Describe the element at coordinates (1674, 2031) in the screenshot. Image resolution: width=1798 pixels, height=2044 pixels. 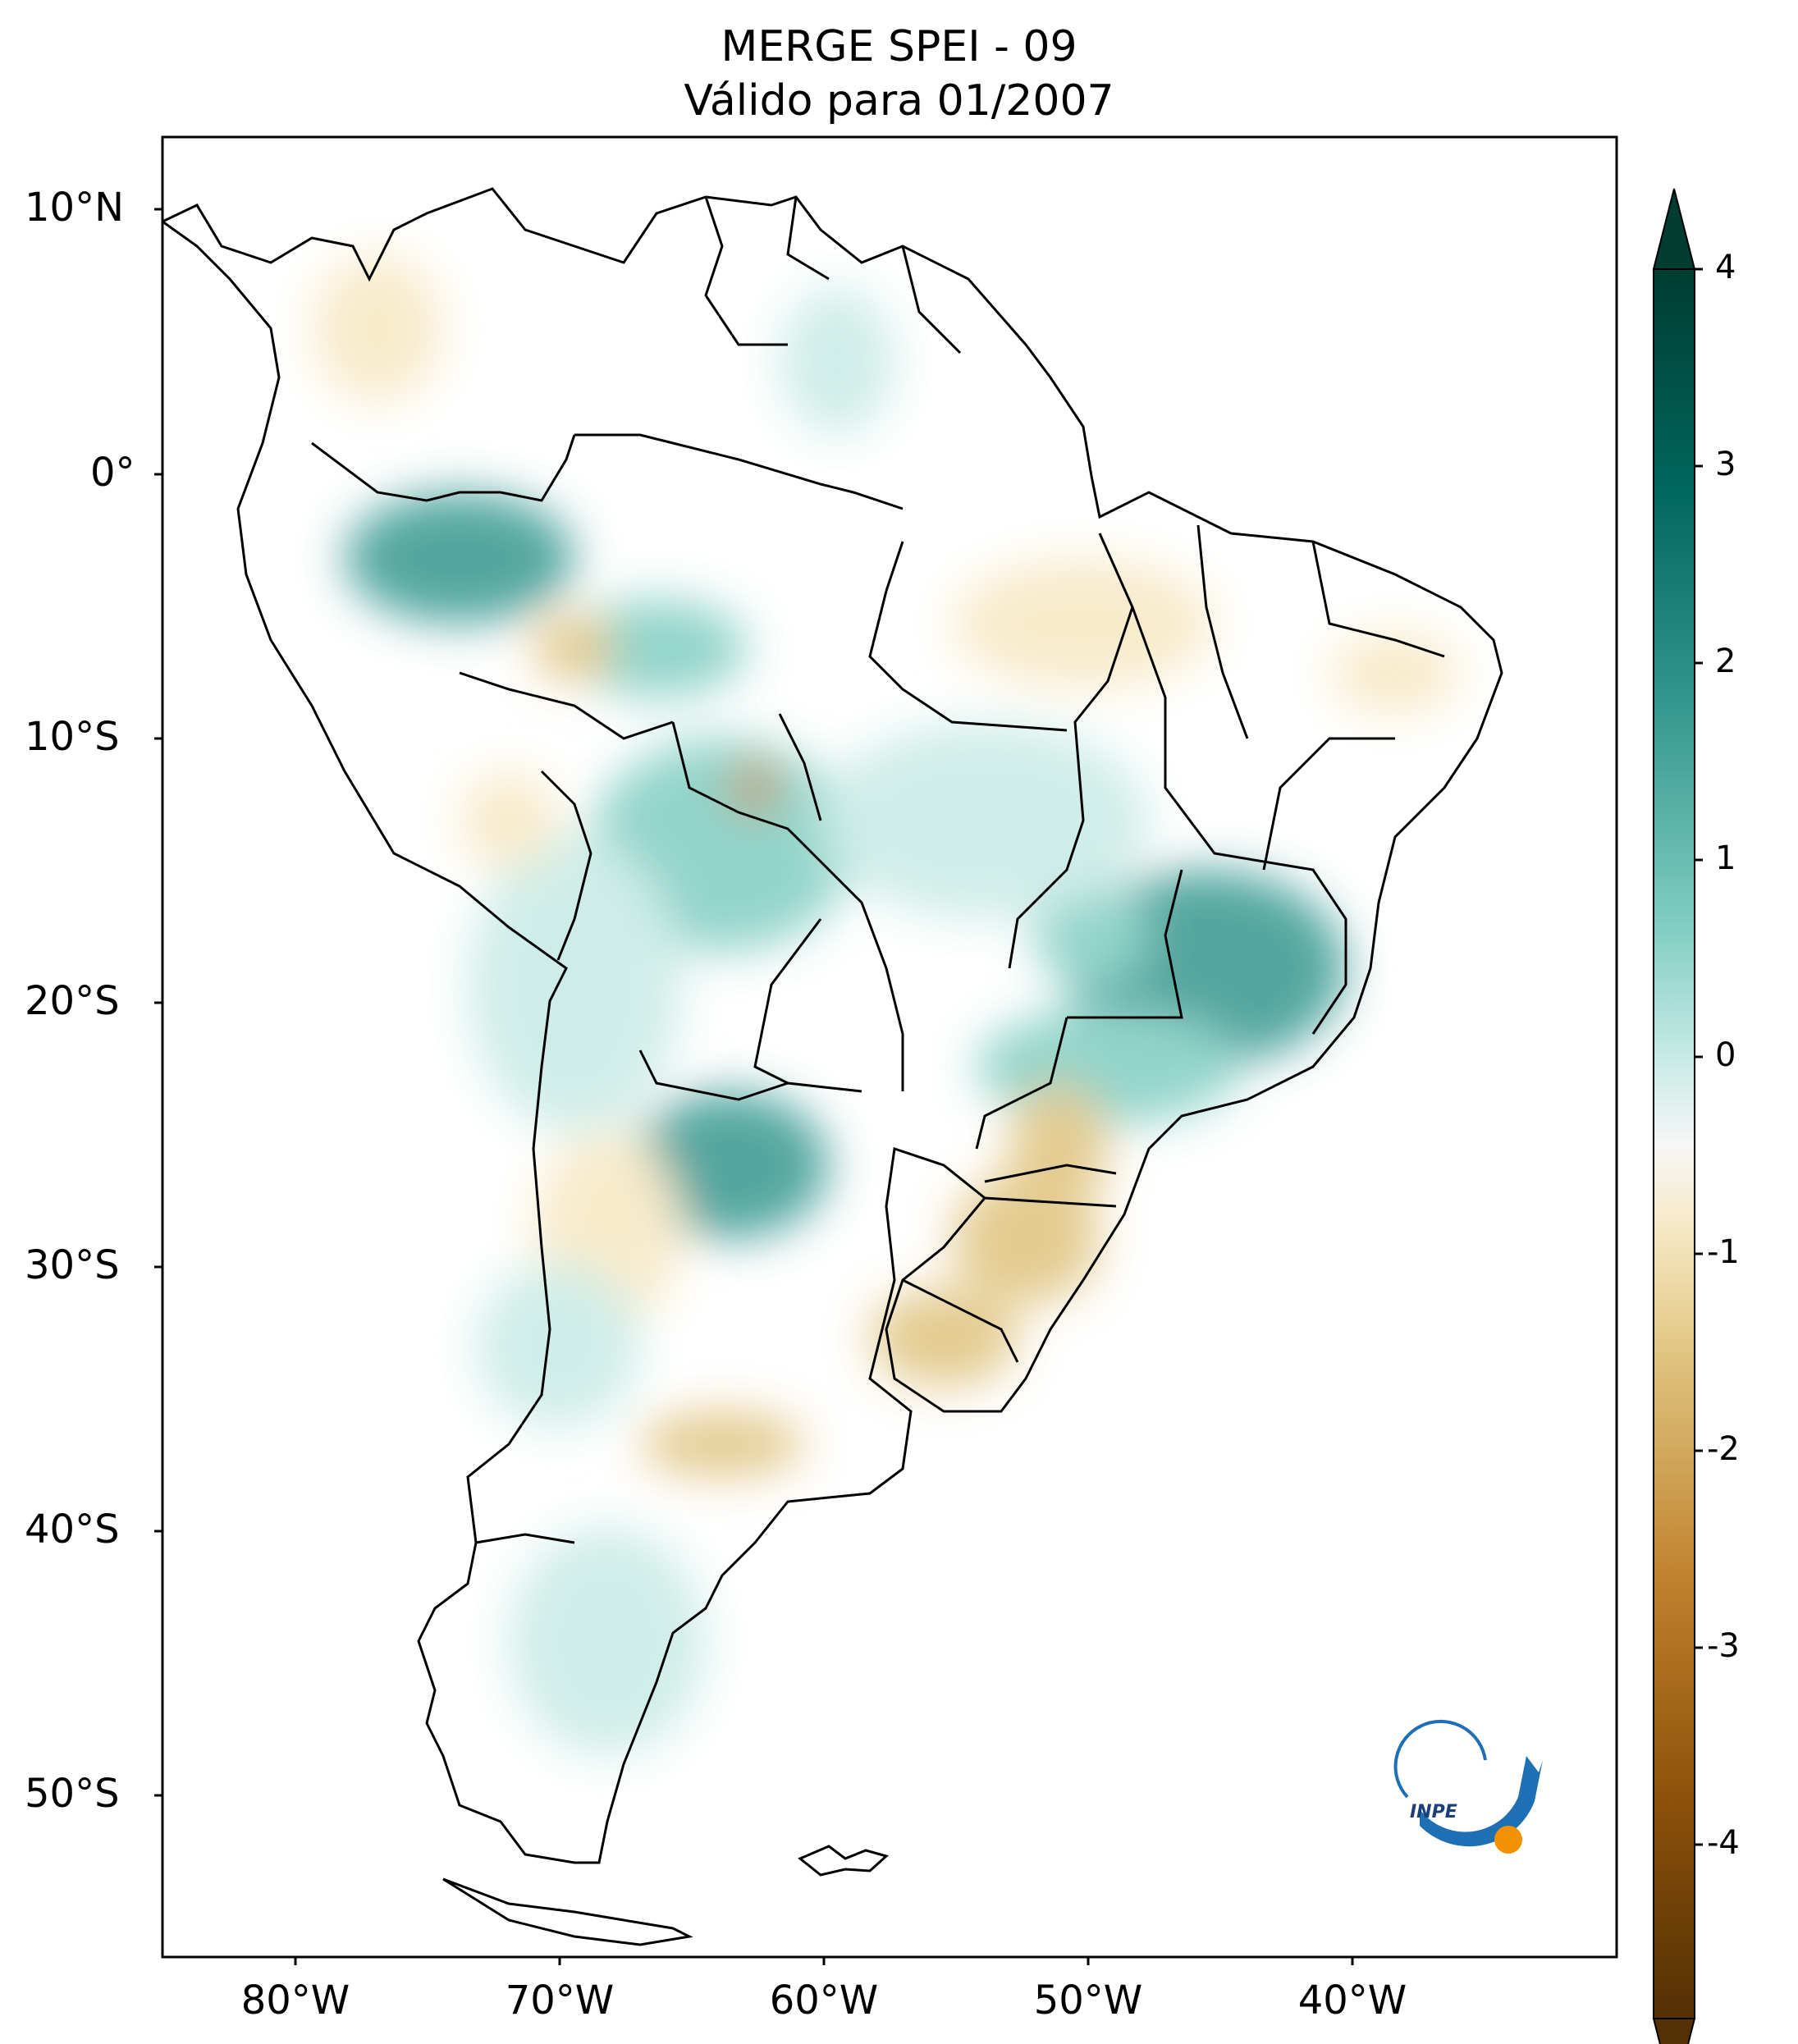
I see `colorbar-extend-min` at that location.